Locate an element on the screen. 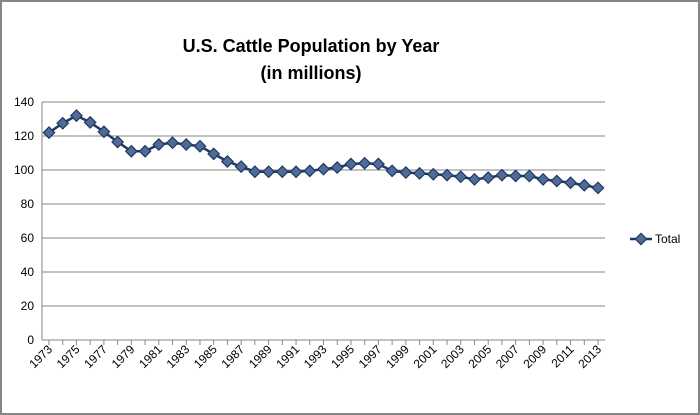 The image size is (700, 415). y-tick-label: 100 is located at coordinates (24, 170).